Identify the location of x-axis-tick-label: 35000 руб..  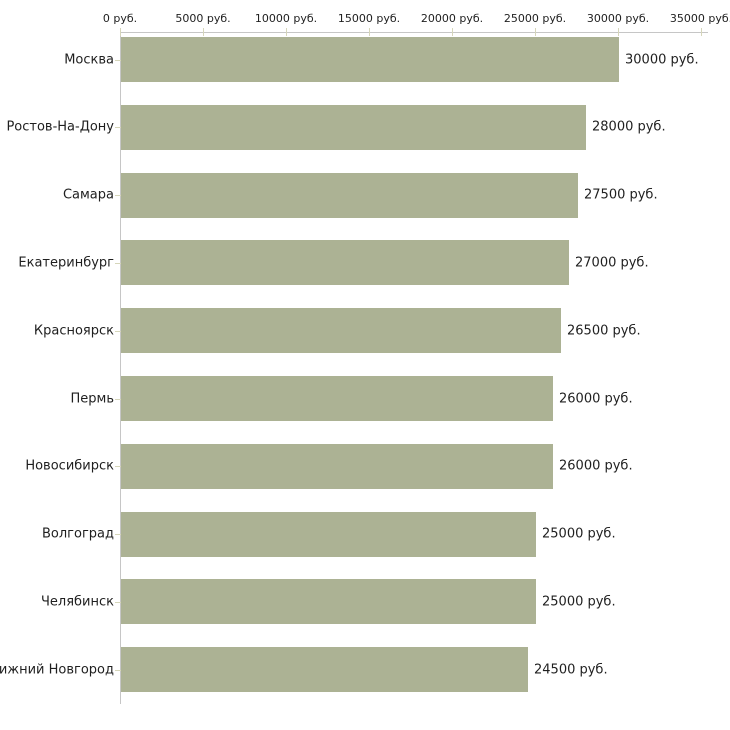
(699, 18).